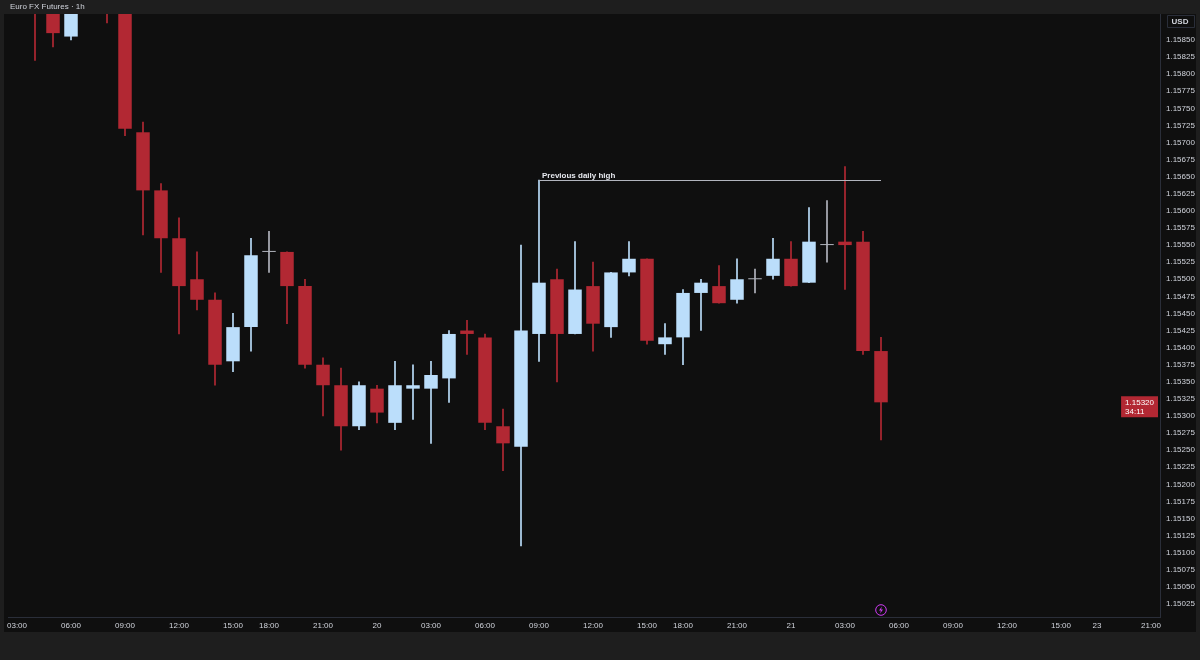  I want to click on y-tick-label: 1.15725, so click(1181, 125).